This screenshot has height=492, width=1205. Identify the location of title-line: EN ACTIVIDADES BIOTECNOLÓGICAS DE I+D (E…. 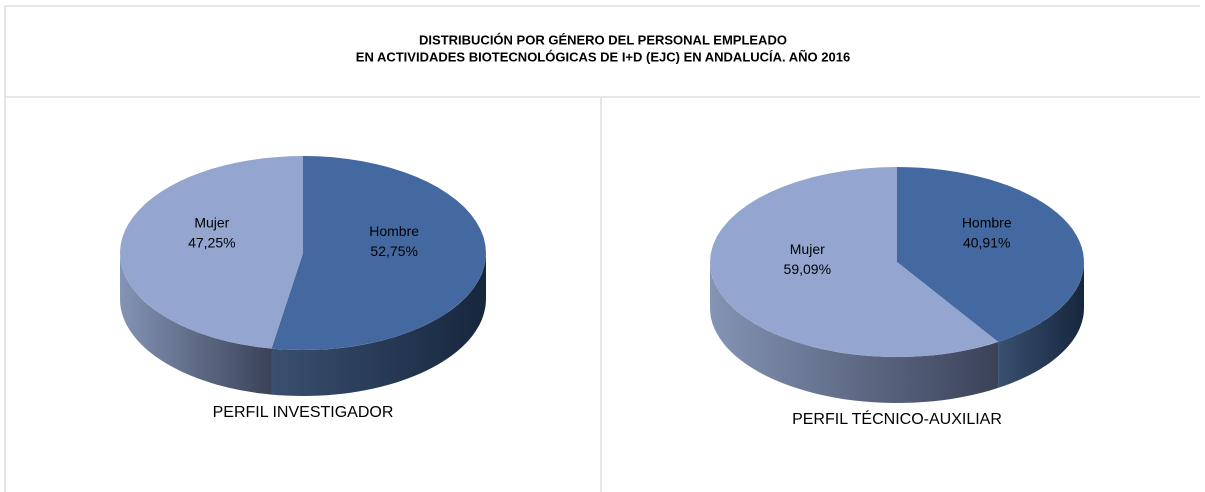
(603, 56).